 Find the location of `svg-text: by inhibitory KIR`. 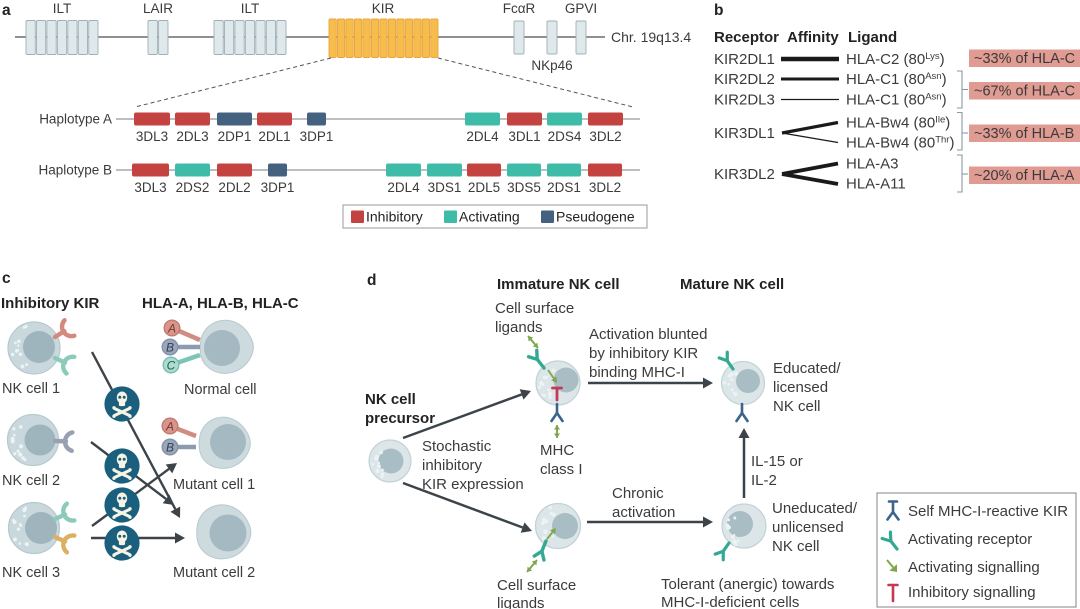

svg-text: by inhibitory KIR is located at coordinates (643, 353).